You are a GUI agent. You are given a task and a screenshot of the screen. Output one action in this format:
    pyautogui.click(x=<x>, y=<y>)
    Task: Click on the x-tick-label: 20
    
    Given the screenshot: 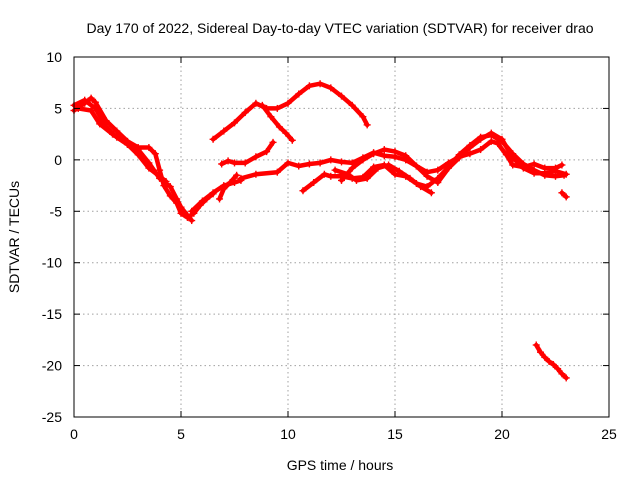 What is the action you would take?
    pyautogui.click(x=502, y=434)
    